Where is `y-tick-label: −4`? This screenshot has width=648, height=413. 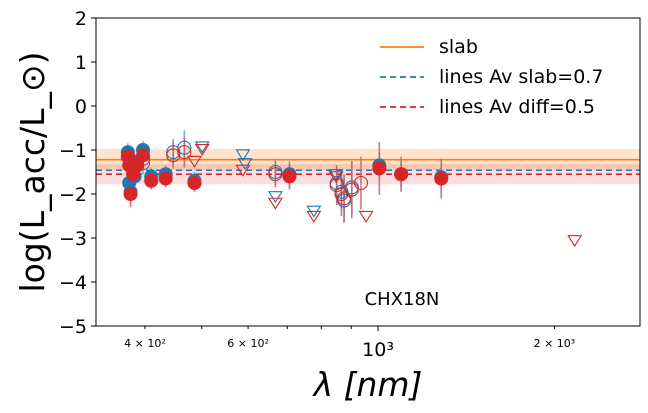 y-tick-label: −4 is located at coordinates (73, 283).